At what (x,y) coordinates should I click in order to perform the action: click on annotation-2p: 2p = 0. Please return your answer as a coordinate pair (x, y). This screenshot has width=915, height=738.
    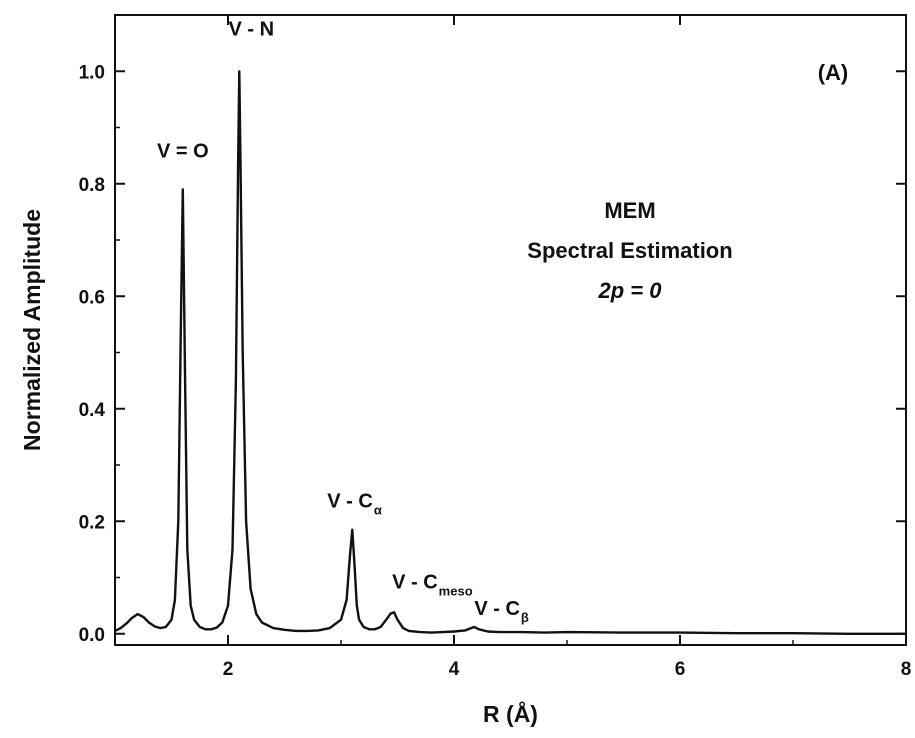
    Looking at the image, I should click on (630, 290).